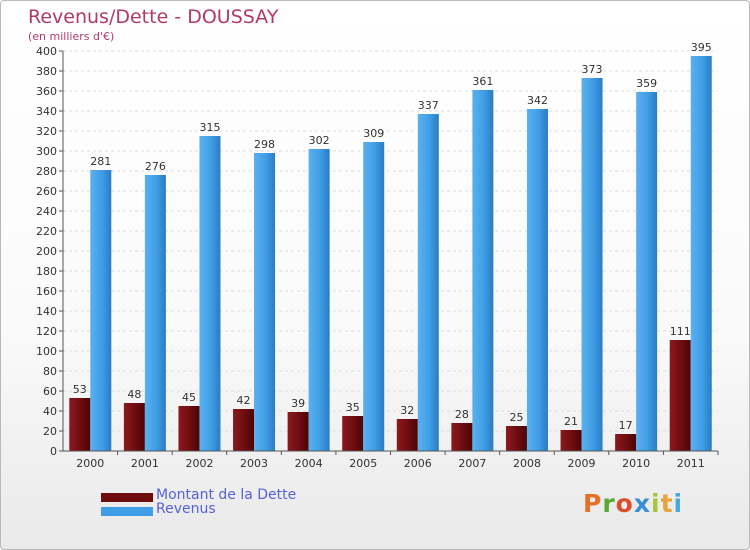 Image resolution: width=750 pixels, height=550 pixels. Describe the element at coordinates (134, 394) in the screenshot. I see `data-label-debt: 48` at that location.